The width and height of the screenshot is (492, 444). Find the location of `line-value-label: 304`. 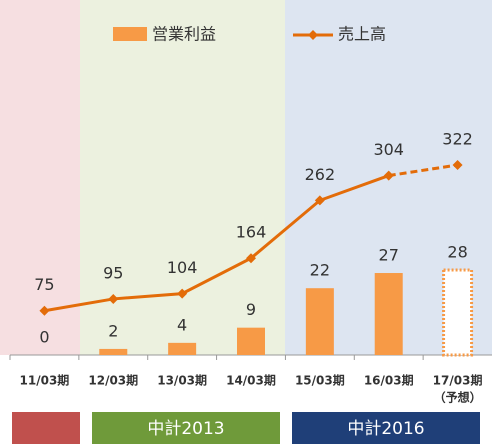

line-value-label: 304 is located at coordinates (388, 149).